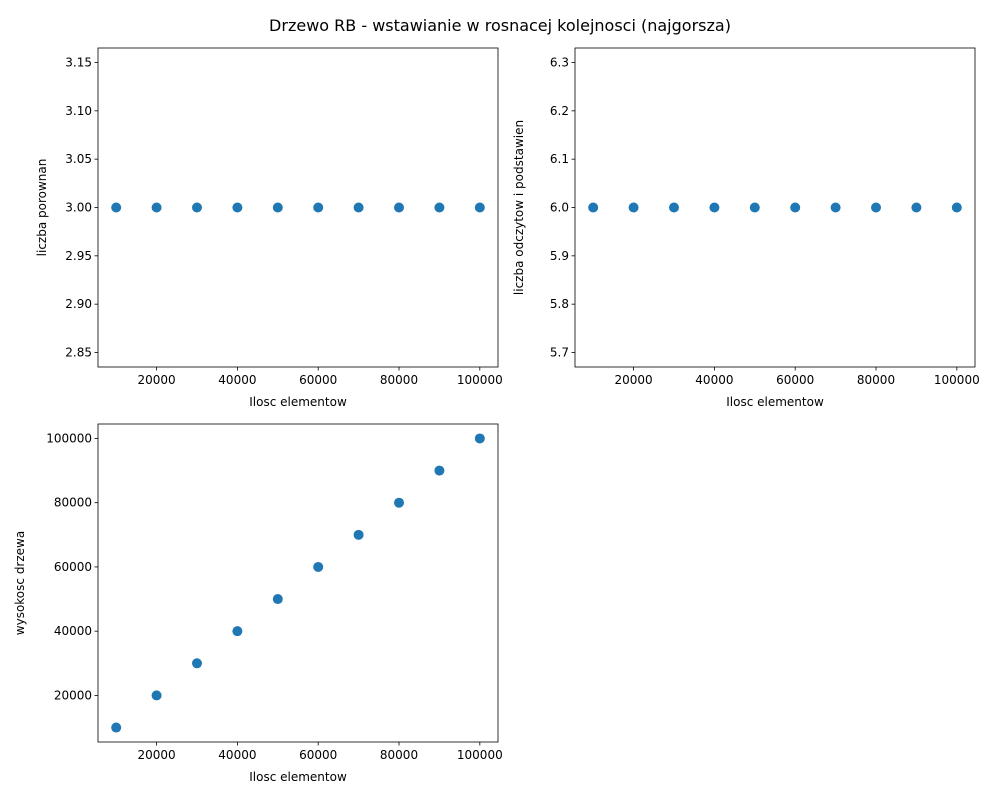 The height and width of the screenshot is (800, 1000). What do you see at coordinates (78, 353) in the screenshot?
I see `y-tick-label: 2.85` at bounding box center [78, 353].